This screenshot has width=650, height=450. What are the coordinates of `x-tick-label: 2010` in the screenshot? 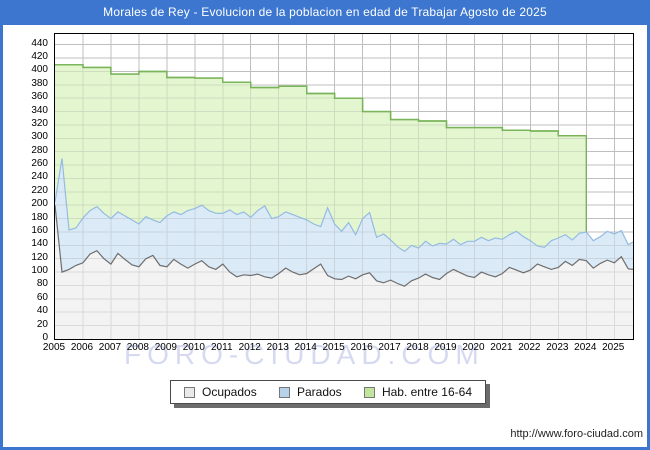 It's located at (193, 347).